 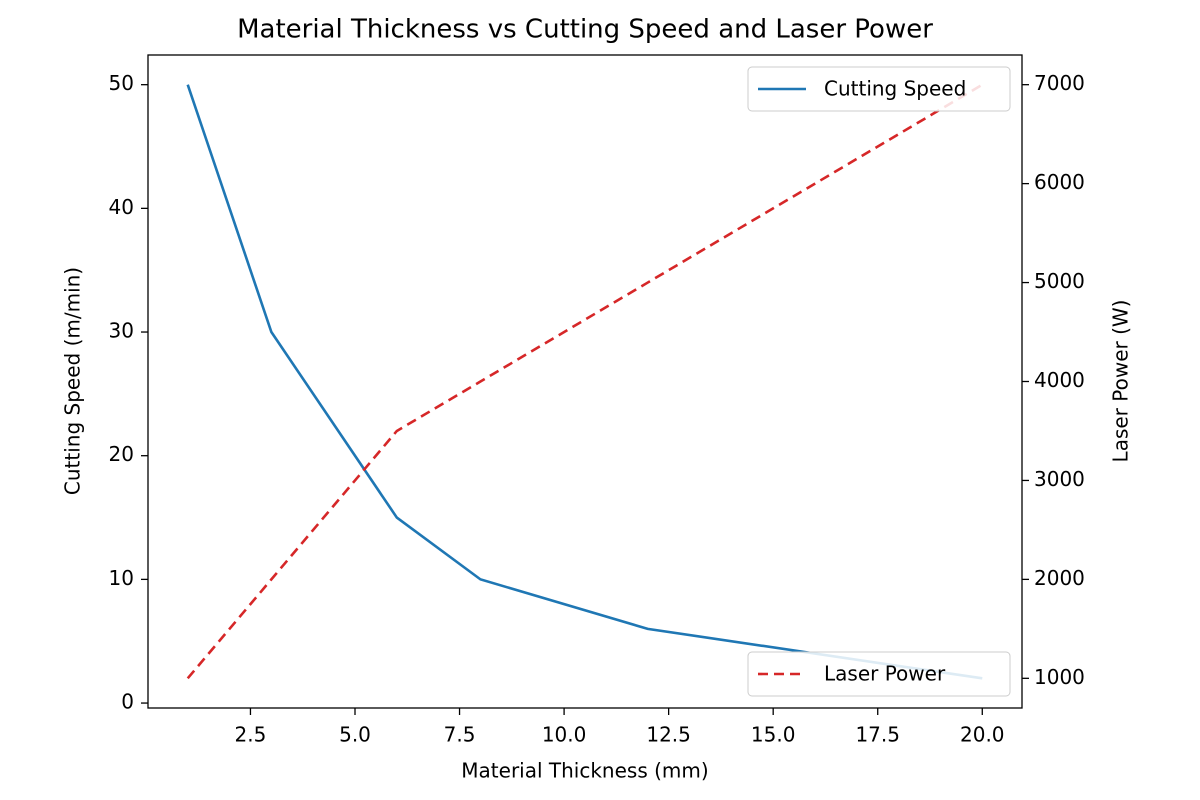 I want to click on x-tick-label: 7.5, so click(x=460, y=735).